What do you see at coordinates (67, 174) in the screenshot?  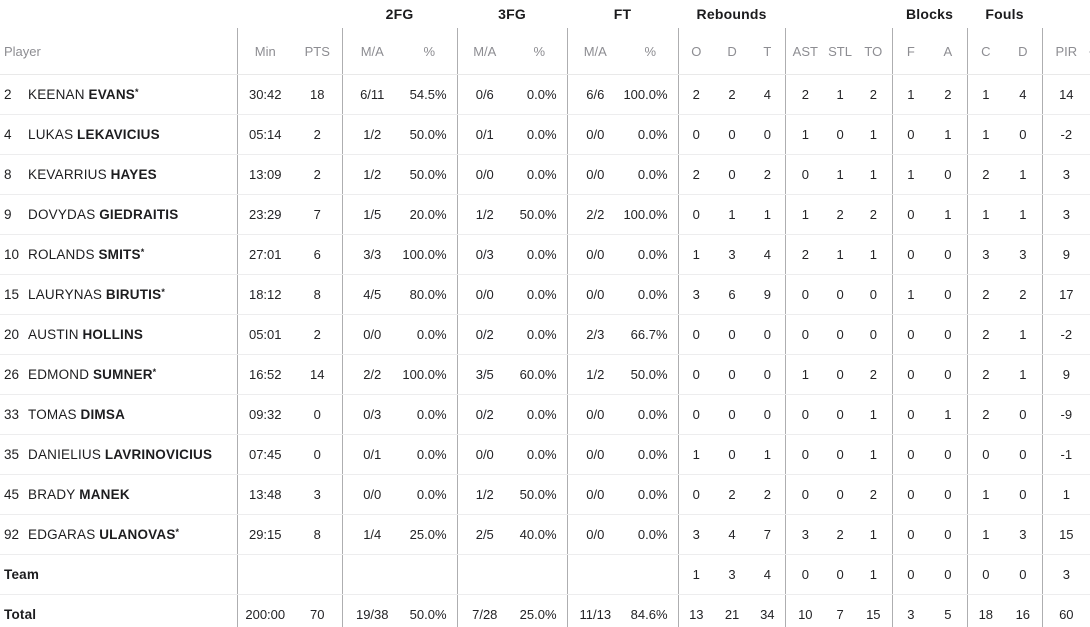 I see `player-first-name: KEVARRIUS` at bounding box center [67, 174].